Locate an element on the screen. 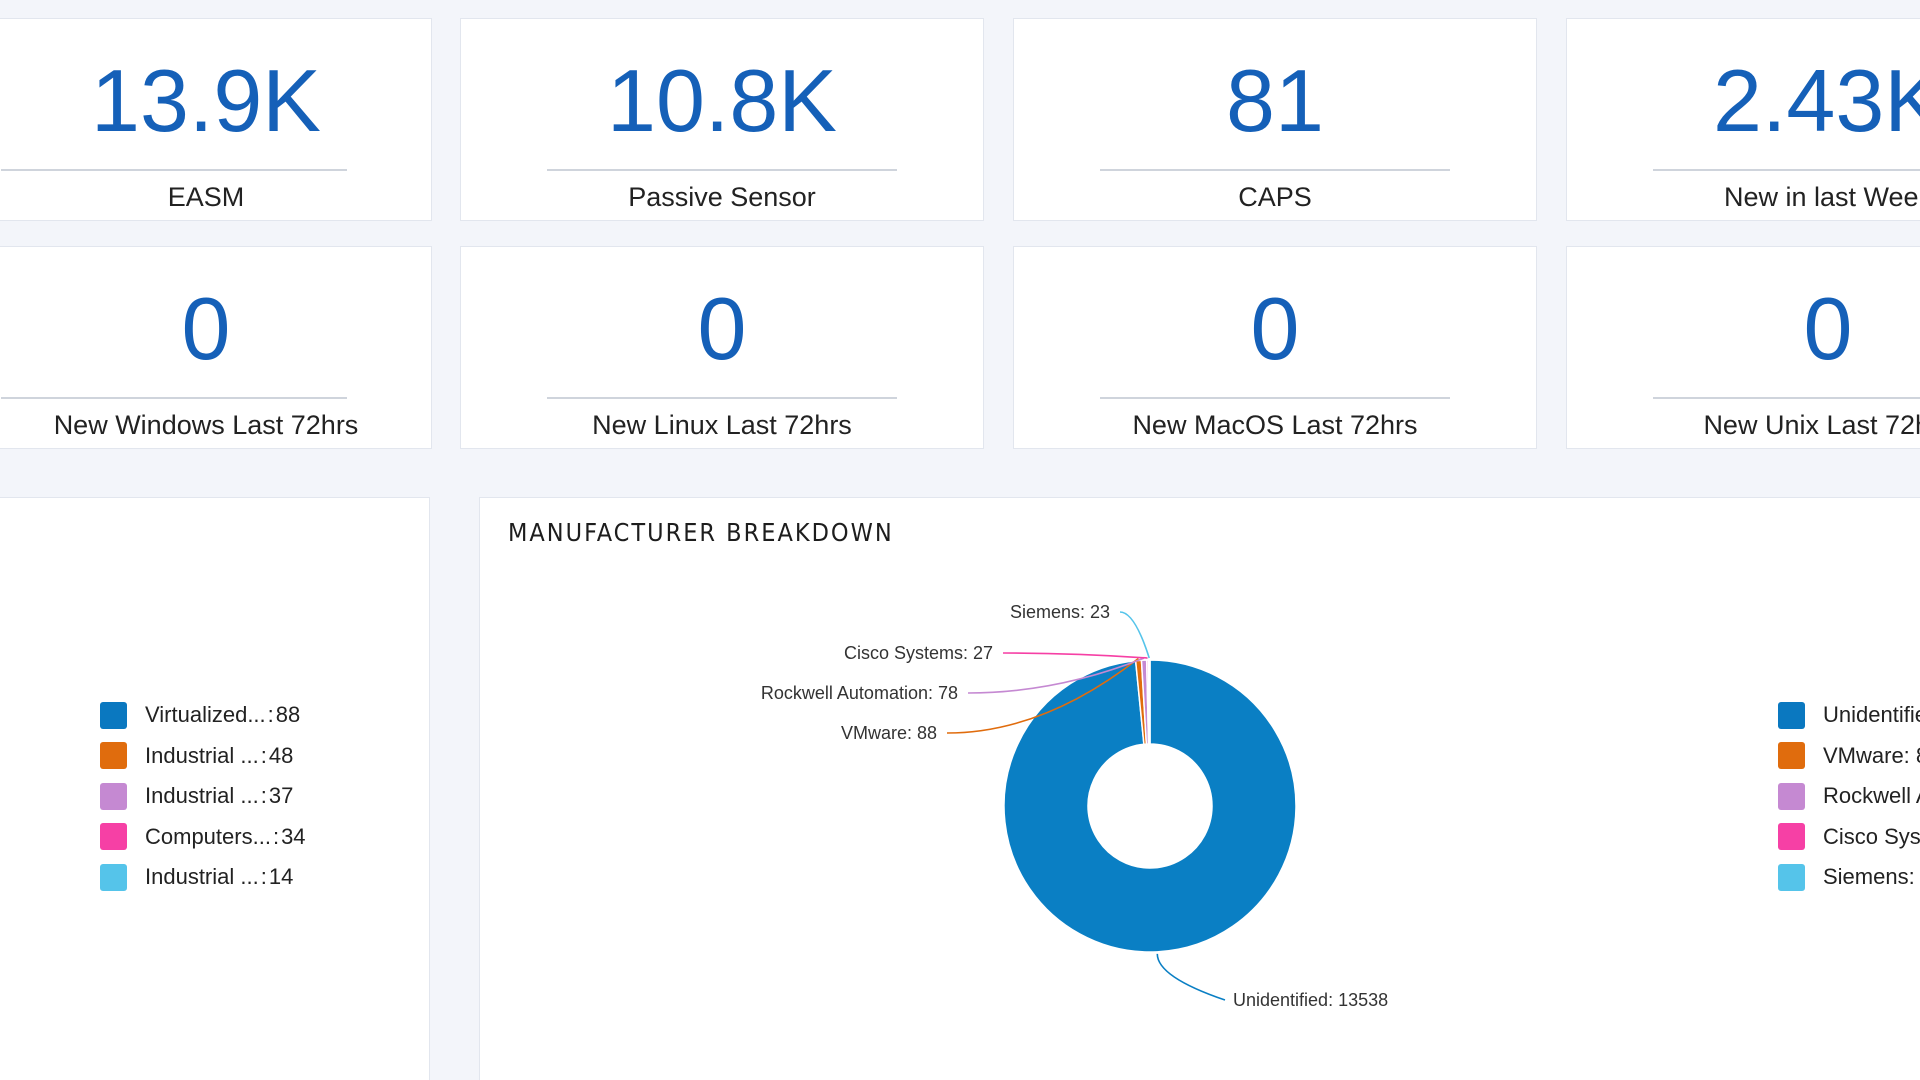 Image resolution: width=1920 pixels, height=1080 pixels. stat-card-new-unix: 0 New Unix Last 72hrs is located at coordinates (1743, 347).